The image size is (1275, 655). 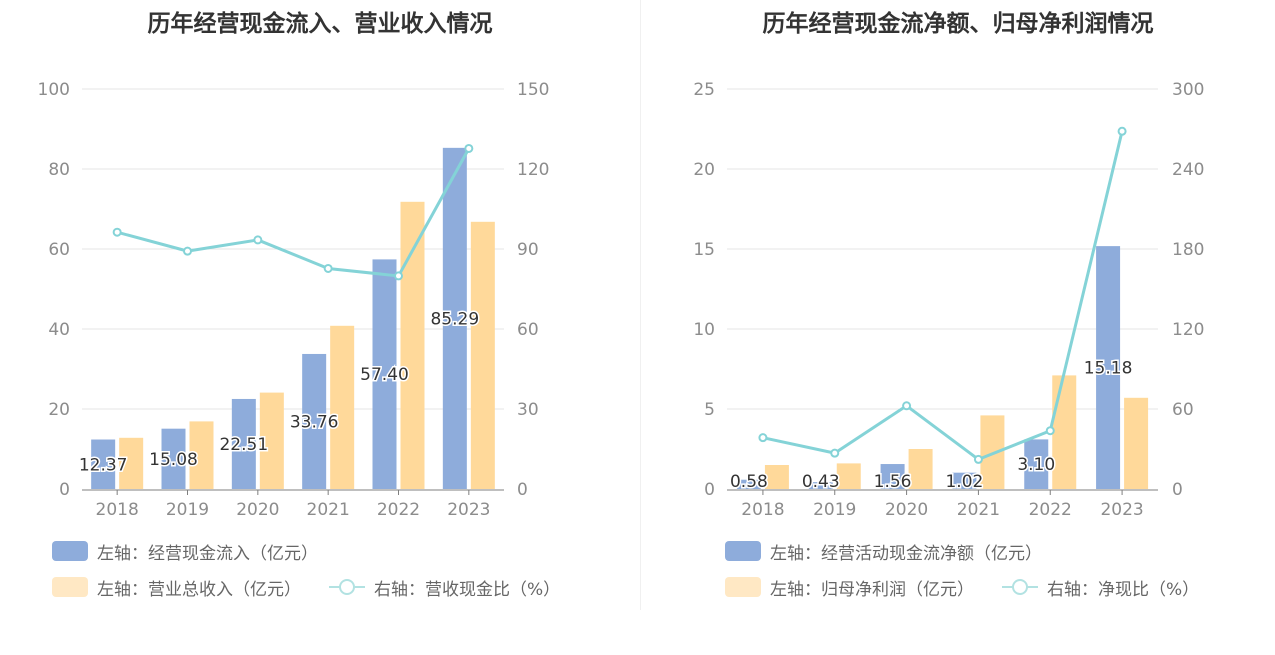 What do you see at coordinates (1188, 90) in the screenshot?
I see `y-right-tick-label: 300` at bounding box center [1188, 90].